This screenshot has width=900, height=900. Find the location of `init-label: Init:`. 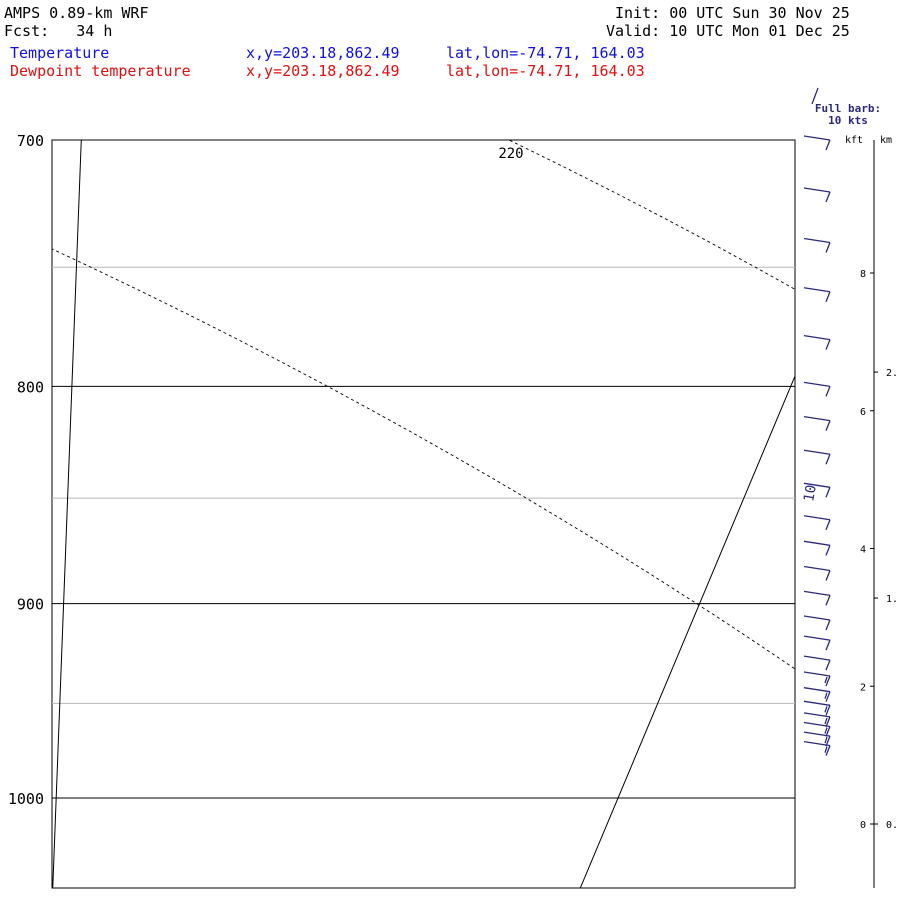

init-label: Init: is located at coordinates (638, 13).